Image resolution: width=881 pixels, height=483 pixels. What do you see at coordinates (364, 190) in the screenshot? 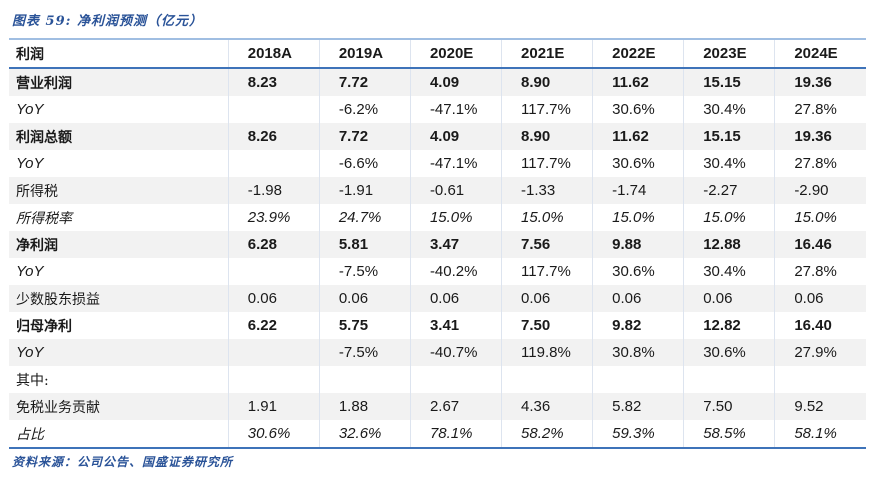
I see `table-cell: -1.91` at bounding box center [364, 190].